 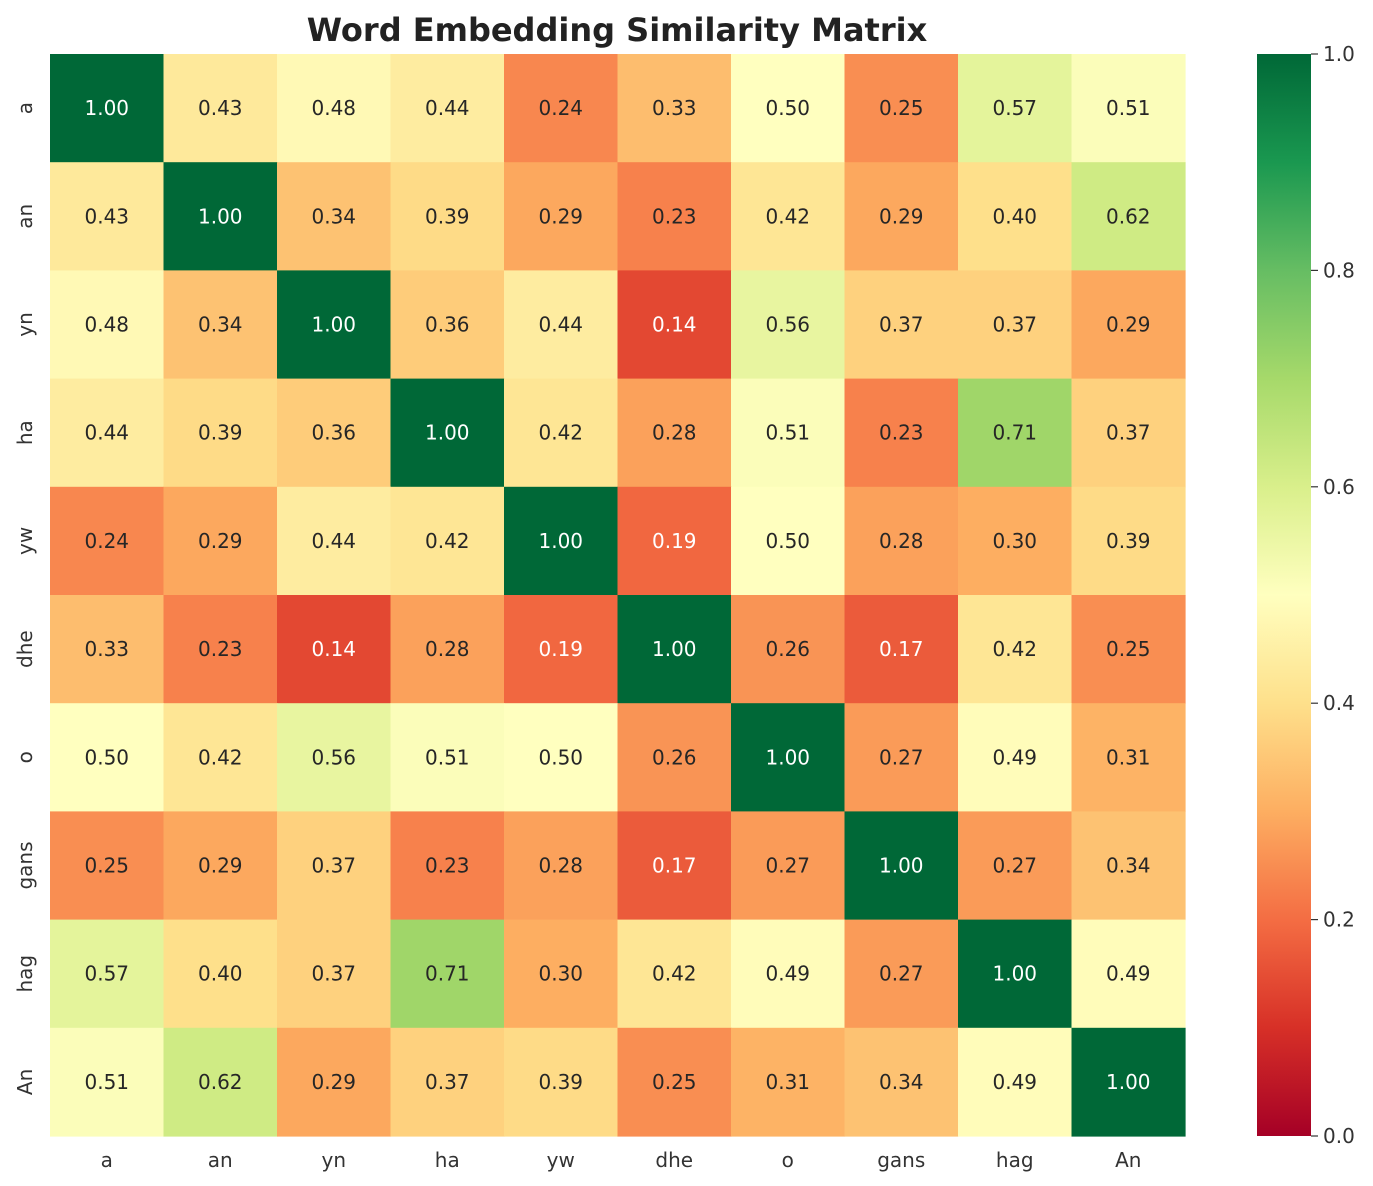 I want to click on cell-value-label: 0.48, so click(x=333, y=108).